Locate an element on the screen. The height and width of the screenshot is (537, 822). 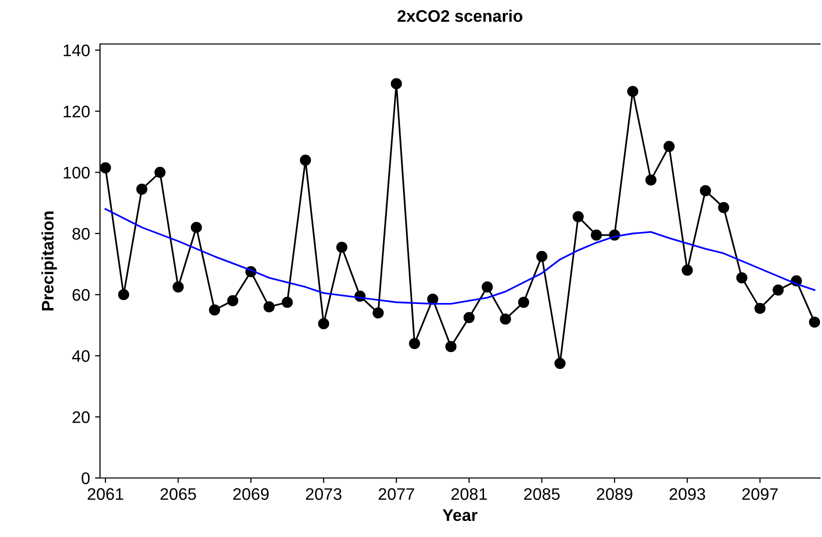
x-tick-label: 2073 is located at coordinates (324, 494).